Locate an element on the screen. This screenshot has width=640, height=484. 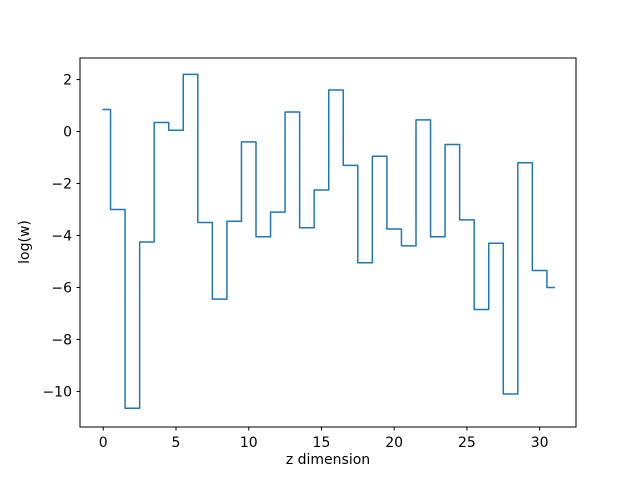
x-tick-label: 10 is located at coordinates (249, 443).